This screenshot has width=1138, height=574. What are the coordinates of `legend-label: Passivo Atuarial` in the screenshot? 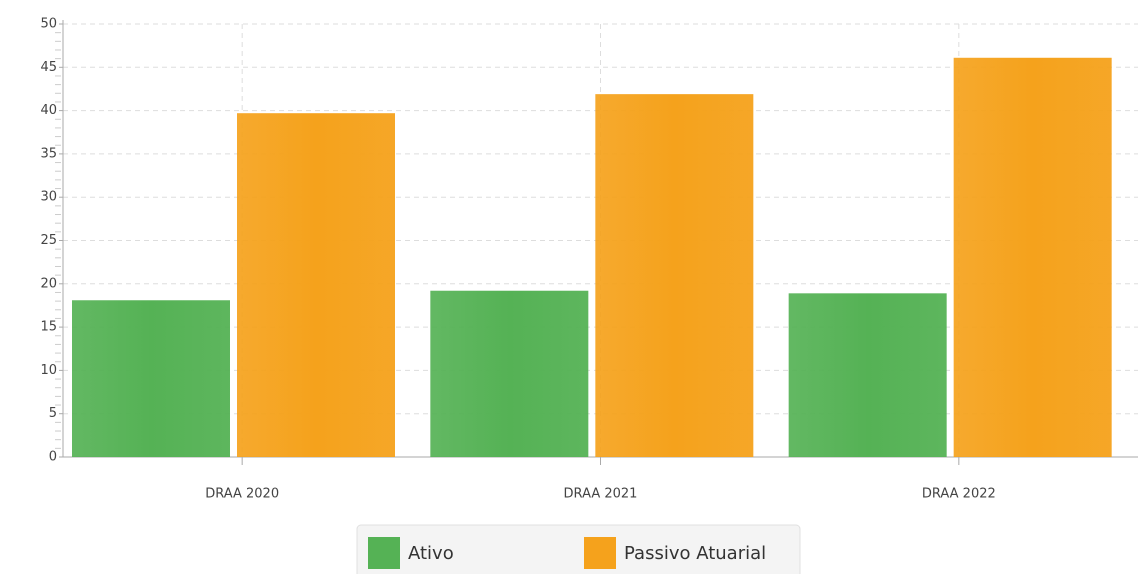 It's located at (695, 553).